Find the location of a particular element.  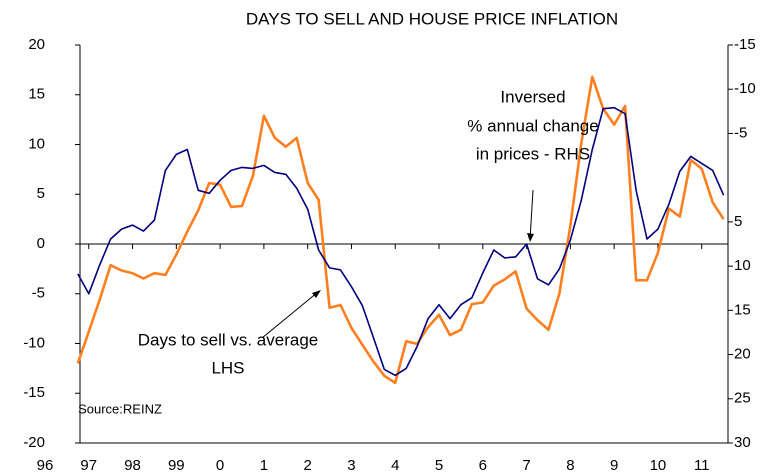

x-tick-label: 1 is located at coordinates (264, 465).